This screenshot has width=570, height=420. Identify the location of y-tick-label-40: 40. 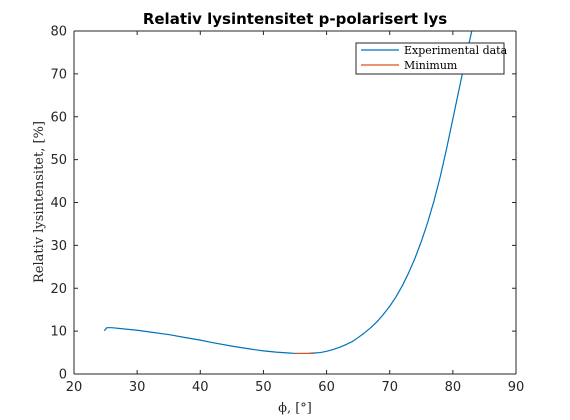
(58, 203).